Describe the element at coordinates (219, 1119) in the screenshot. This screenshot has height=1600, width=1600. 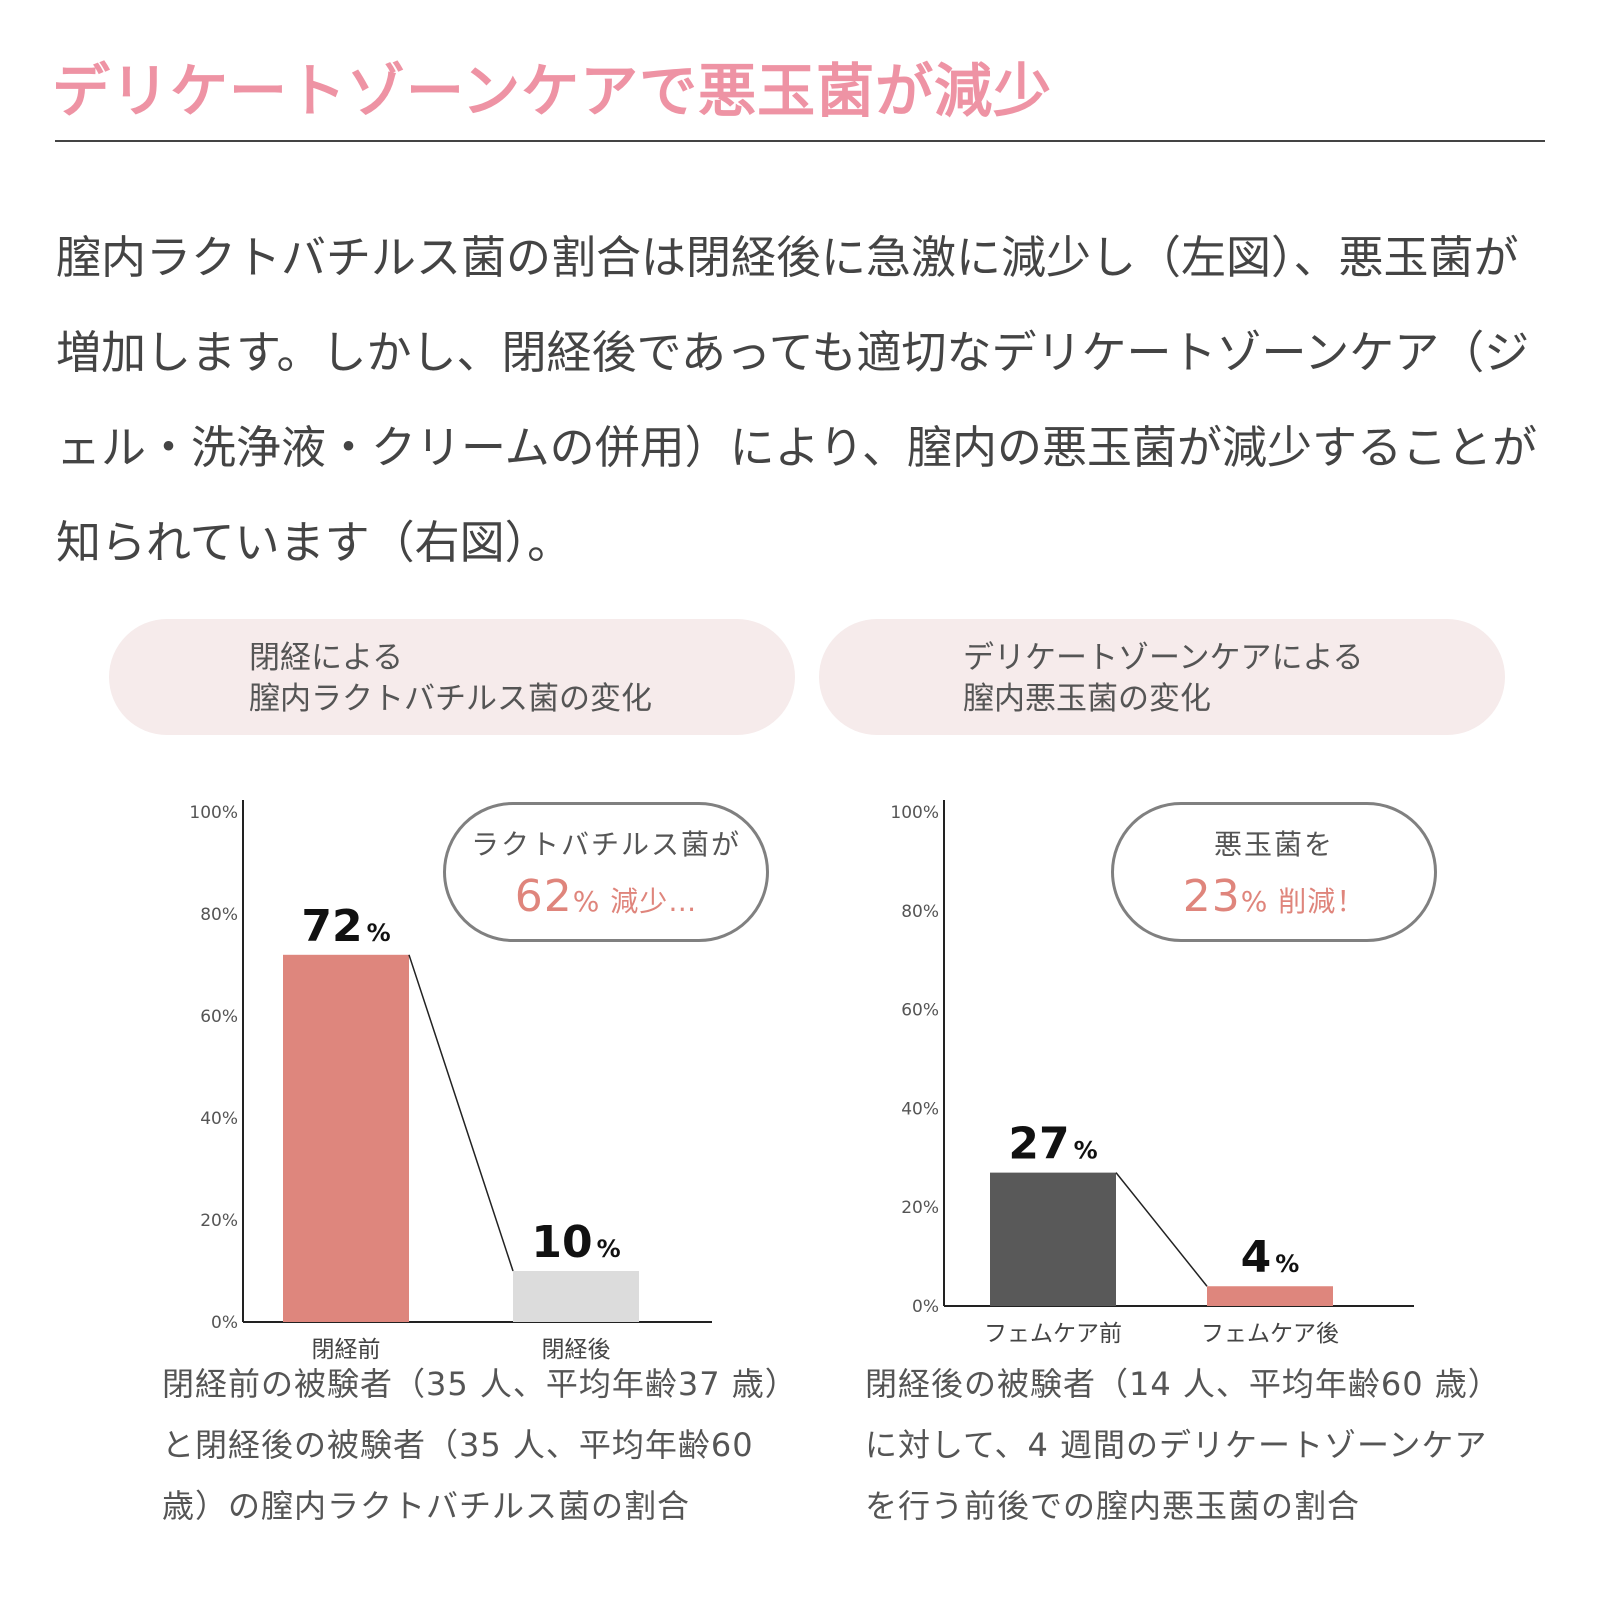
I see `left-chart-y-tick-label: 40%` at that location.